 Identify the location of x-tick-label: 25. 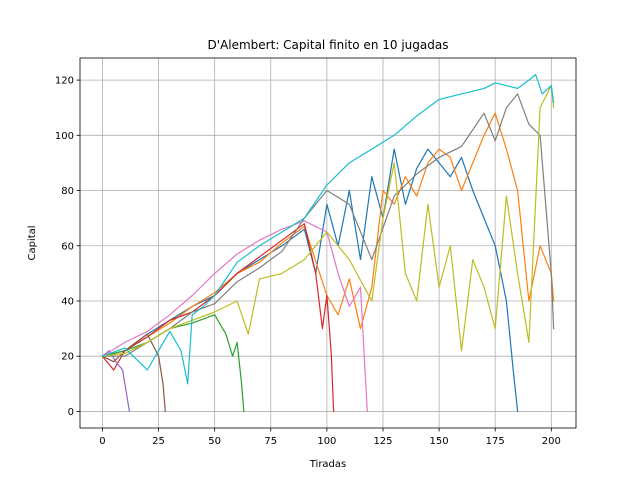
(158, 441).